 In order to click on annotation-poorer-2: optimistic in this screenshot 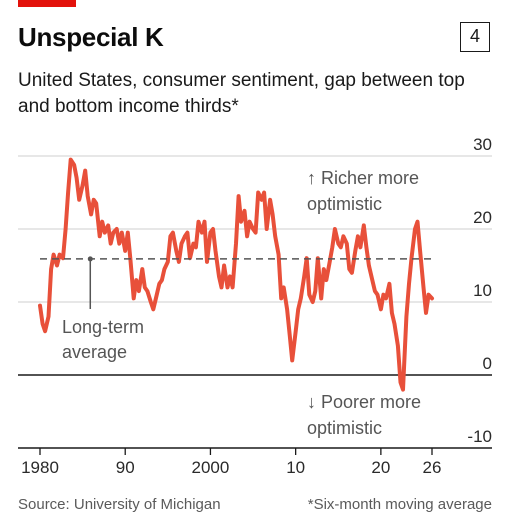, I will do `click(344, 428)`.